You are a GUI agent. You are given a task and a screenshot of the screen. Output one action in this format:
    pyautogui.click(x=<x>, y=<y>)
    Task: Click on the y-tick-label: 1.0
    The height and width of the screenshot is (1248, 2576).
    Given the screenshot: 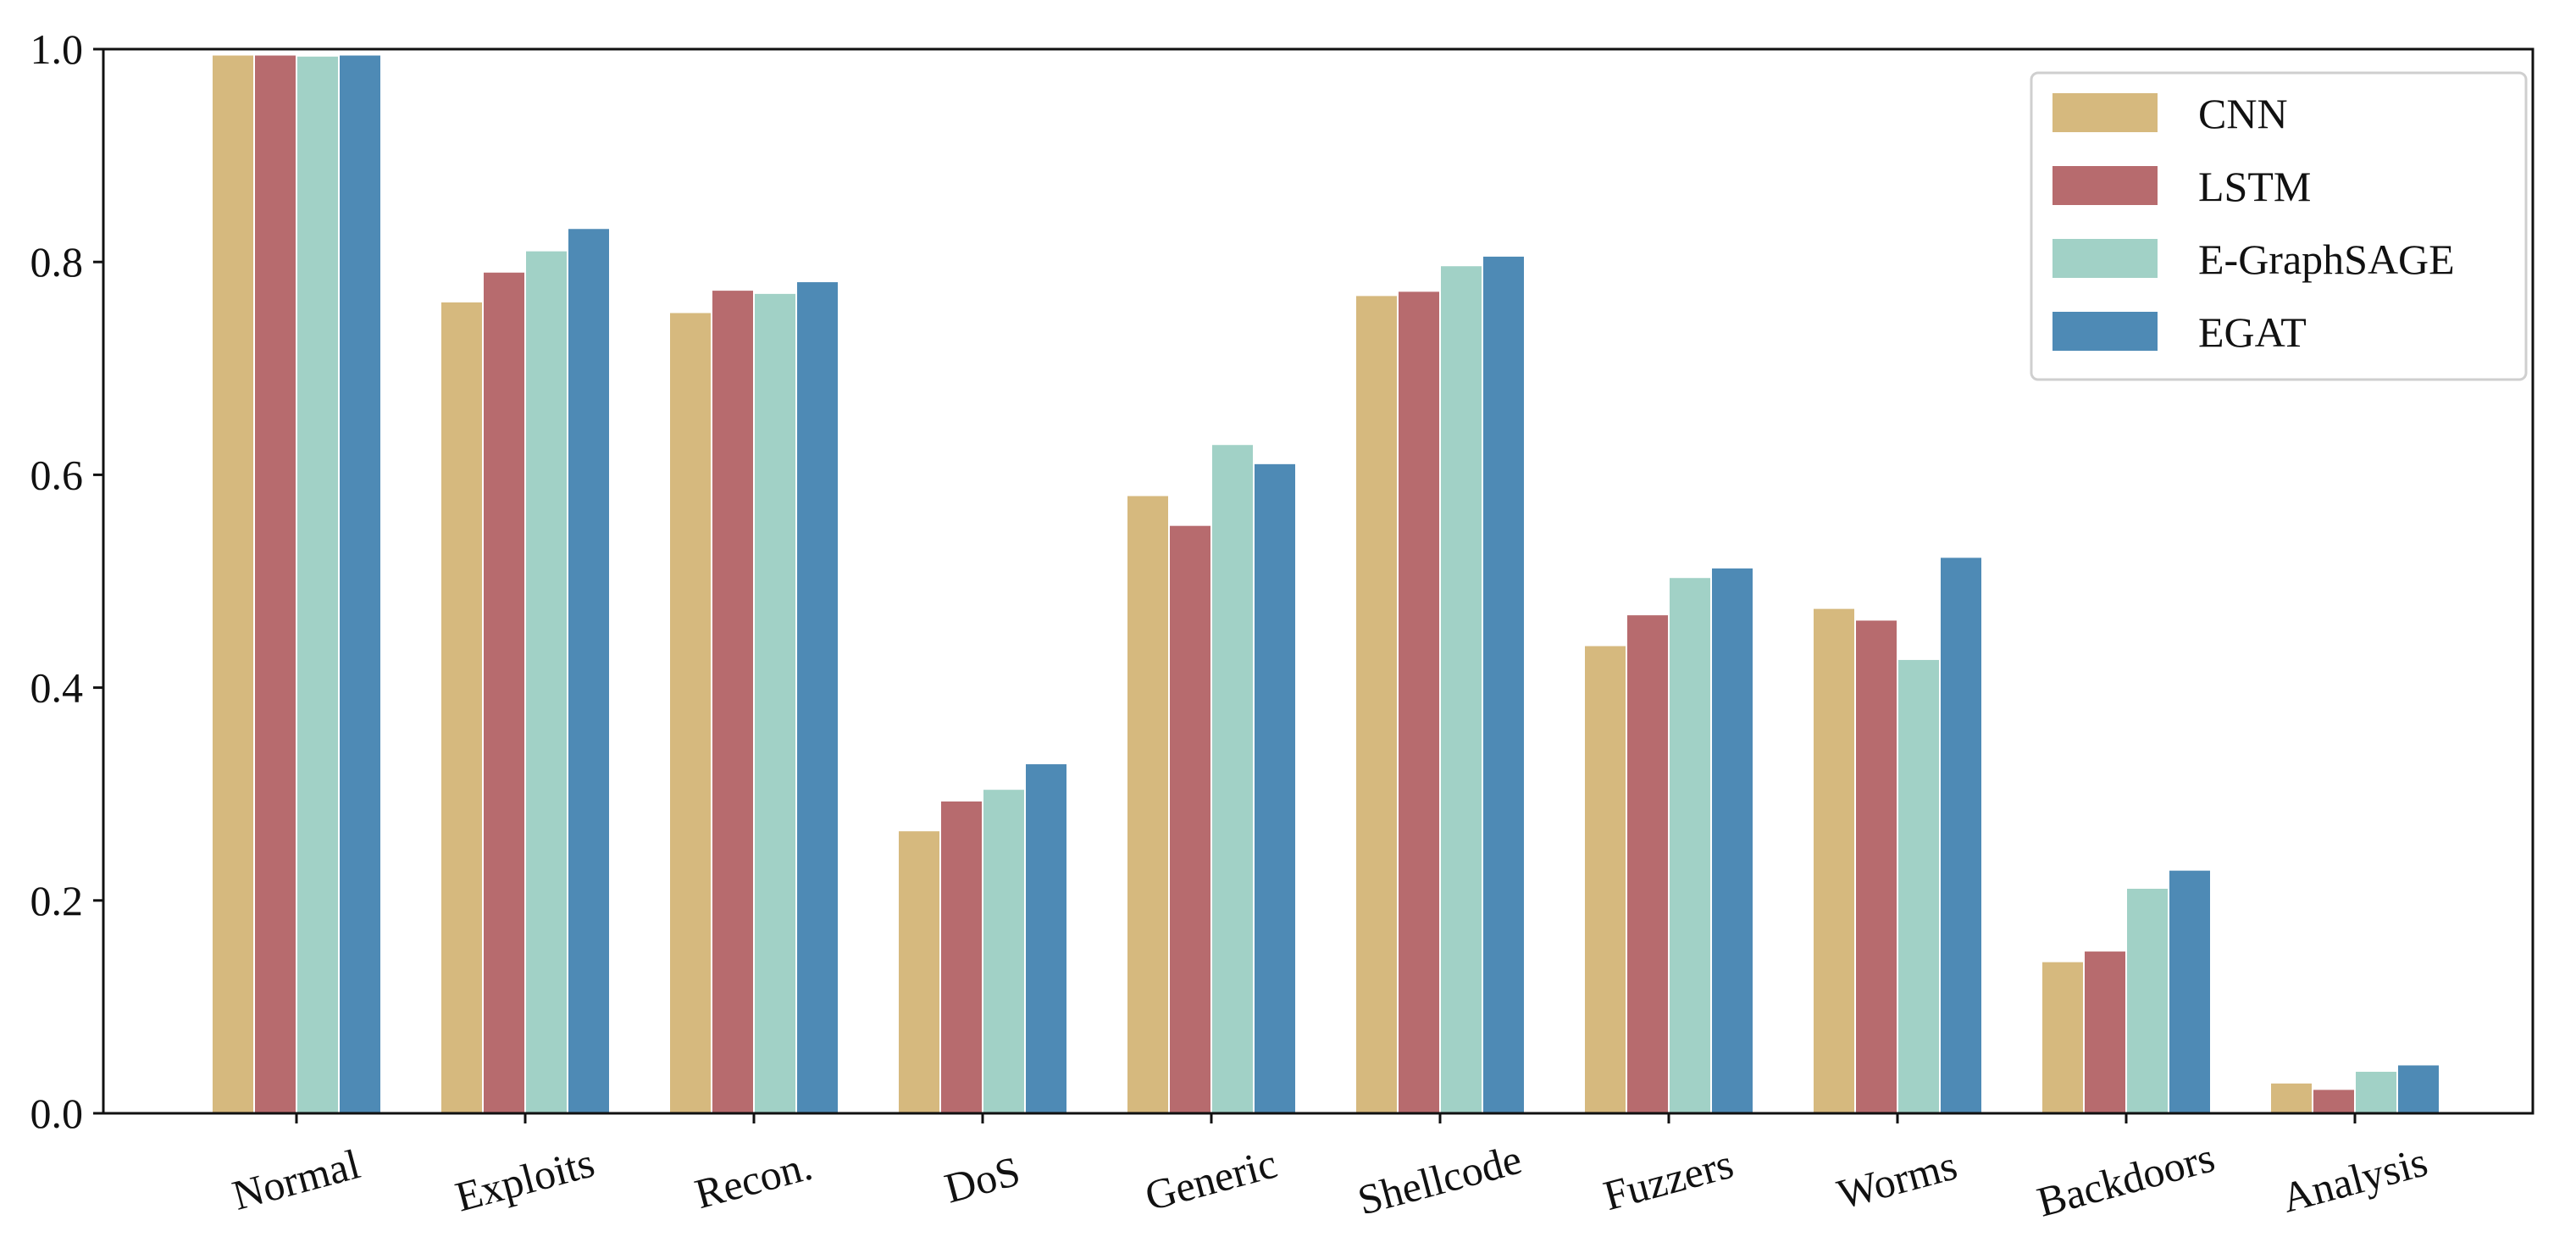 What is the action you would take?
    pyautogui.click(x=57, y=49)
    